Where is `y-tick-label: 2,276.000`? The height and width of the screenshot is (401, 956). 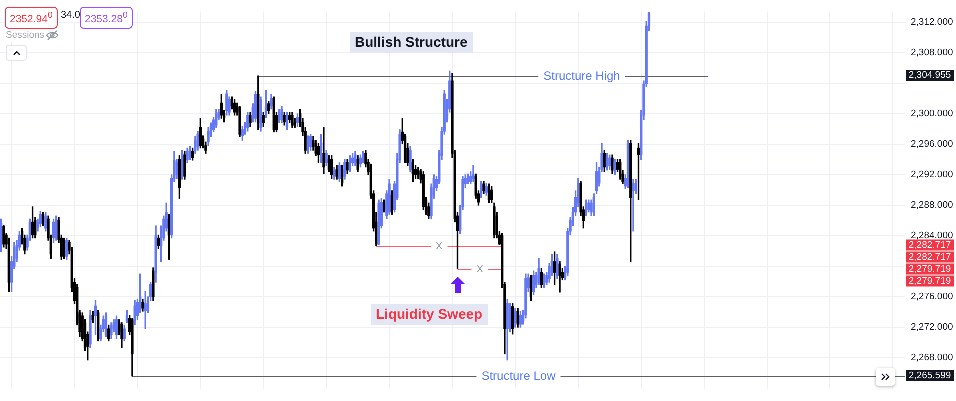 y-tick-label: 2,276.000 is located at coordinates (932, 297).